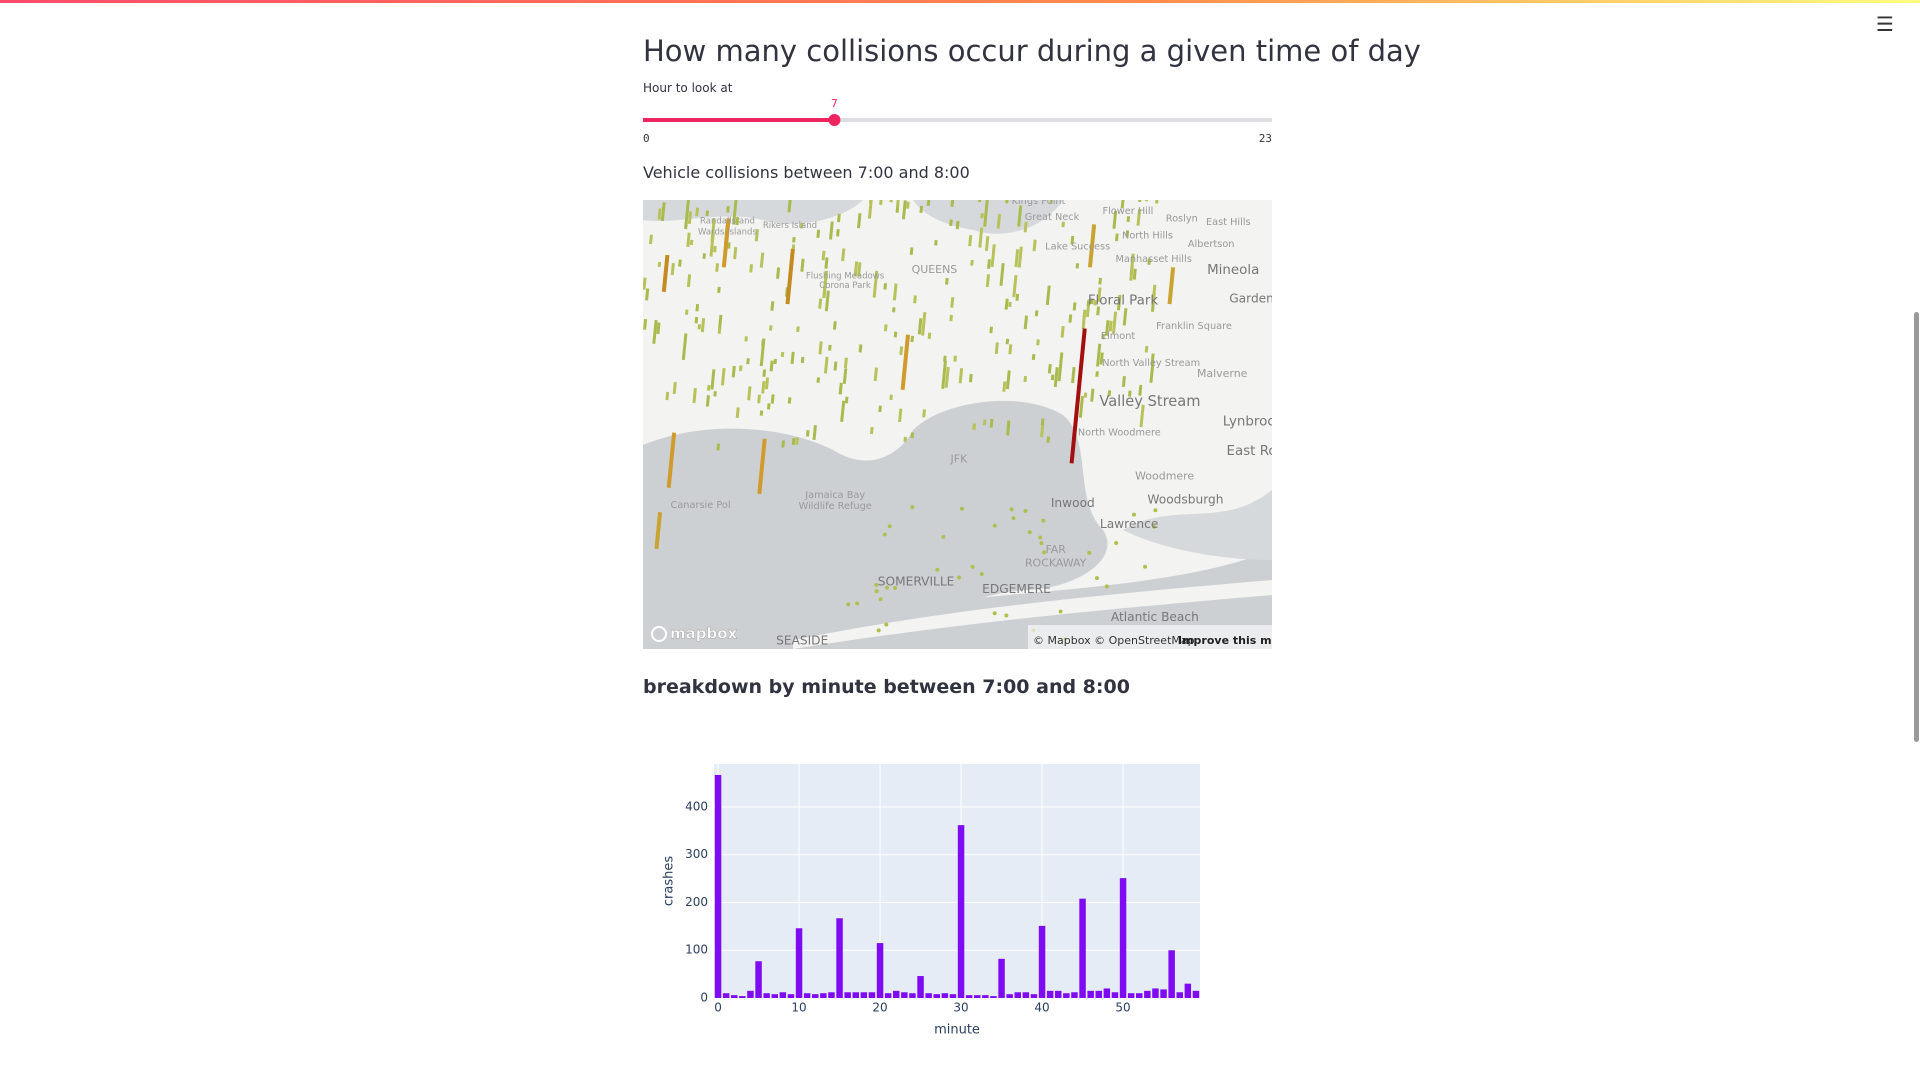 This screenshot has width=1920, height=1080. What do you see at coordinates (659, 634) in the screenshot?
I see `mapbox-logo` at bounding box center [659, 634].